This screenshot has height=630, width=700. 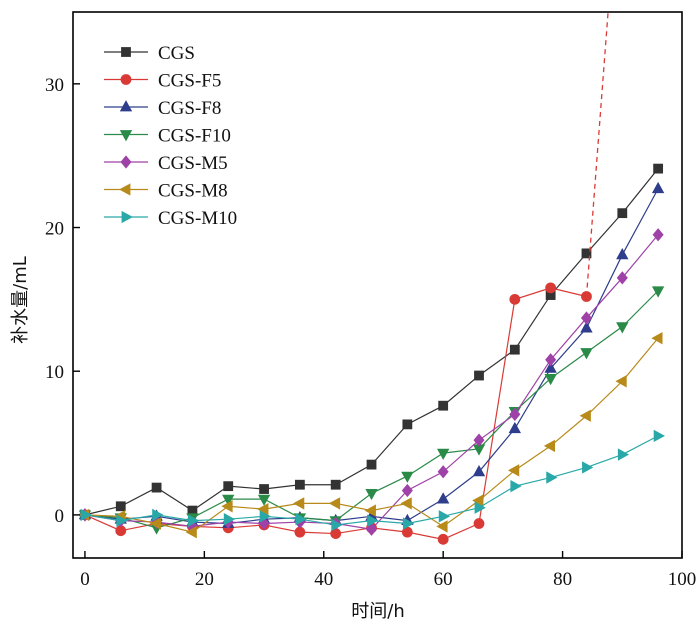 What do you see at coordinates (193, 191) in the screenshot?
I see `legend-label: CGS-M8` at bounding box center [193, 191].